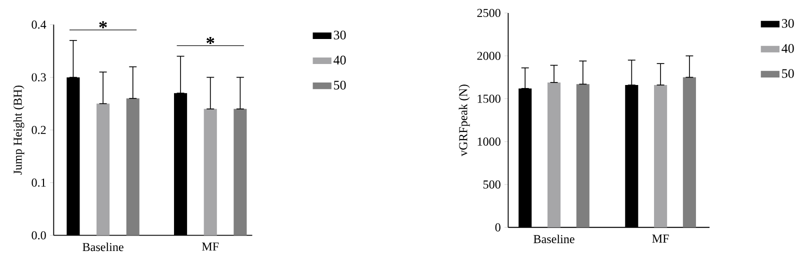 This screenshot has width=799, height=255. Describe the element at coordinates (488, 13) in the screenshot. I see `y-tick-label: 2500` at that location.